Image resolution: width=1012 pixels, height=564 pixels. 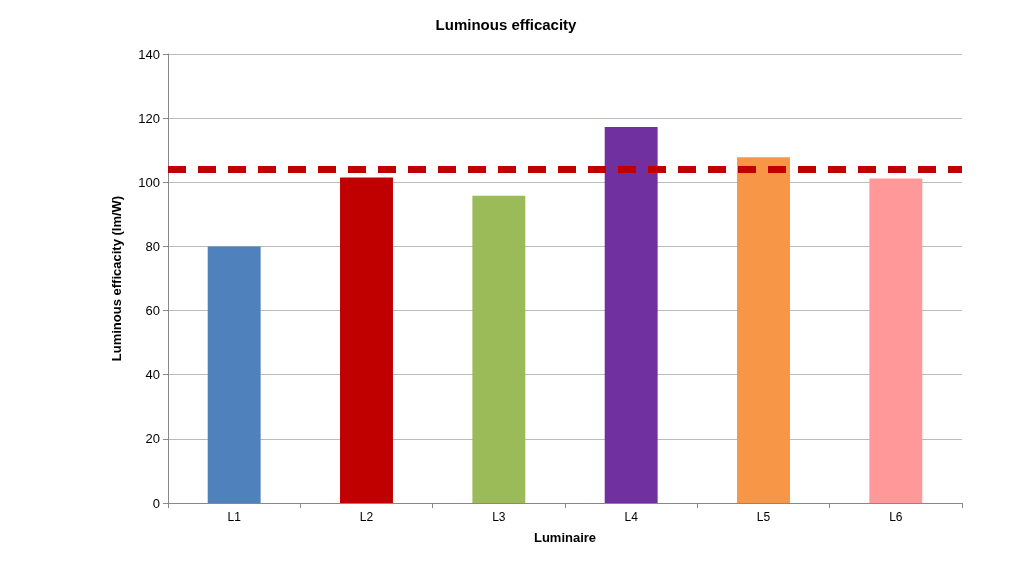 I want to click on y-tick-label: 40, so click(x=152, y=375).